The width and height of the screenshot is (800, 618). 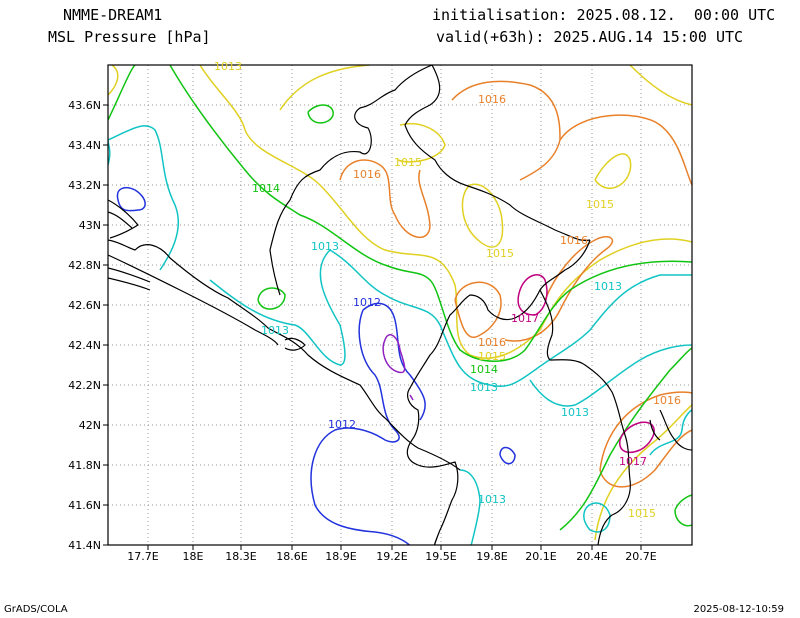 I want to click on lat-label: 42.6N, so click(x=84, y=305).